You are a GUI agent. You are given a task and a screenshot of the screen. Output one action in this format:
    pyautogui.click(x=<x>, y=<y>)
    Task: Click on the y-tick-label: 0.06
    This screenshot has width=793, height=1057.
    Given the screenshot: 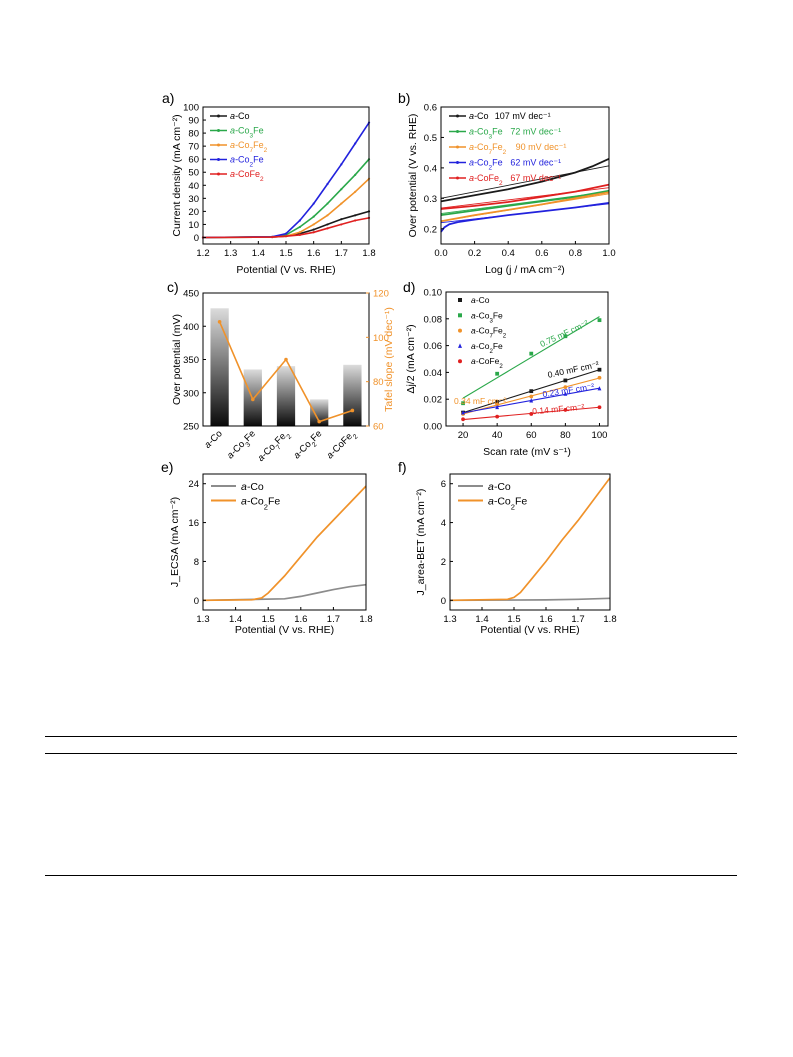 What is the action you would take?
    pyautogui.click(x=433, y=346)
    